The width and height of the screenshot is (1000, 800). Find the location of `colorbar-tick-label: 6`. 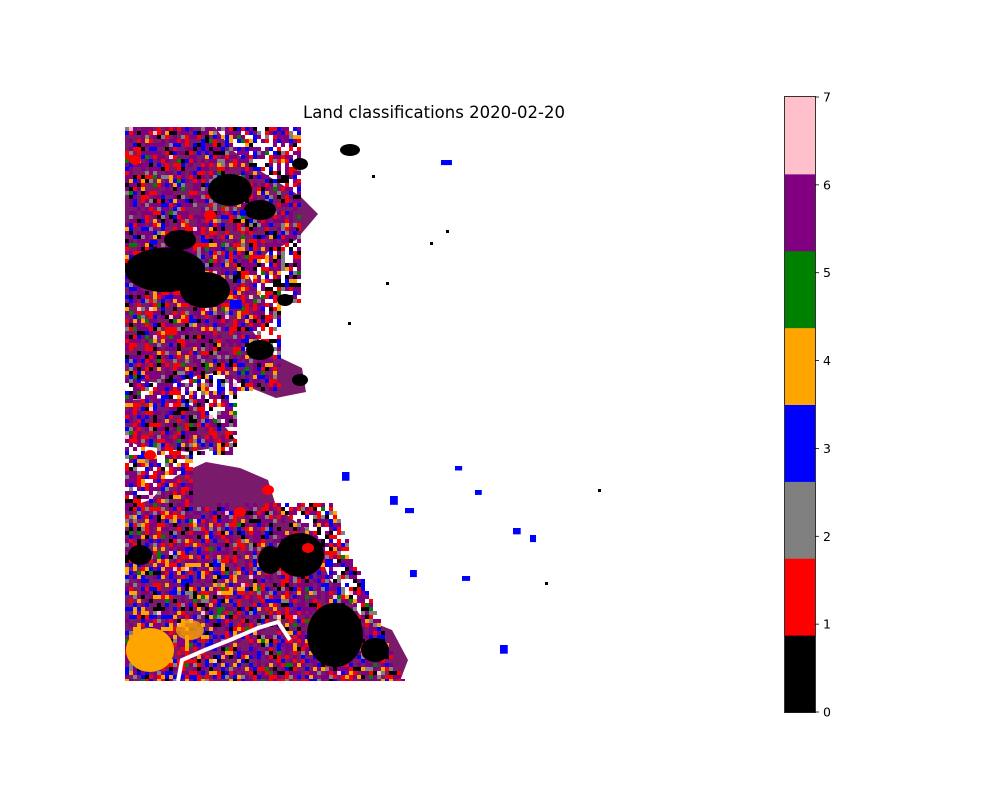

colorbar-tick-label: 6 is located at coordinates (827, 184).